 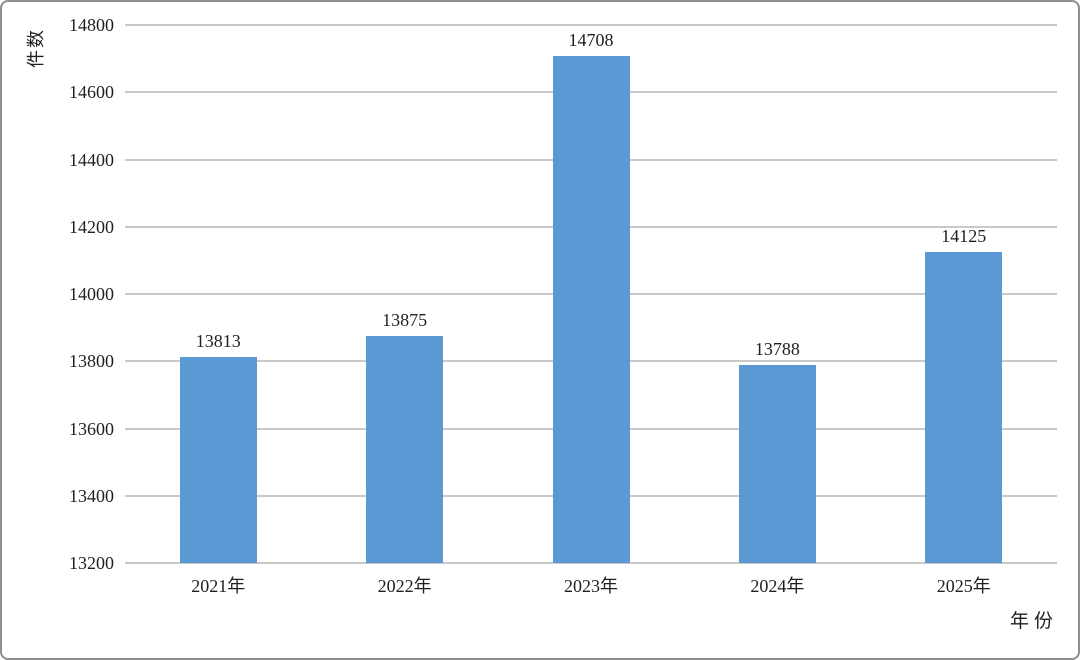 What do you see at coordinates (405, 449) in the screenshot?
I see `bar-2022年` at bounding box center [405, 449].